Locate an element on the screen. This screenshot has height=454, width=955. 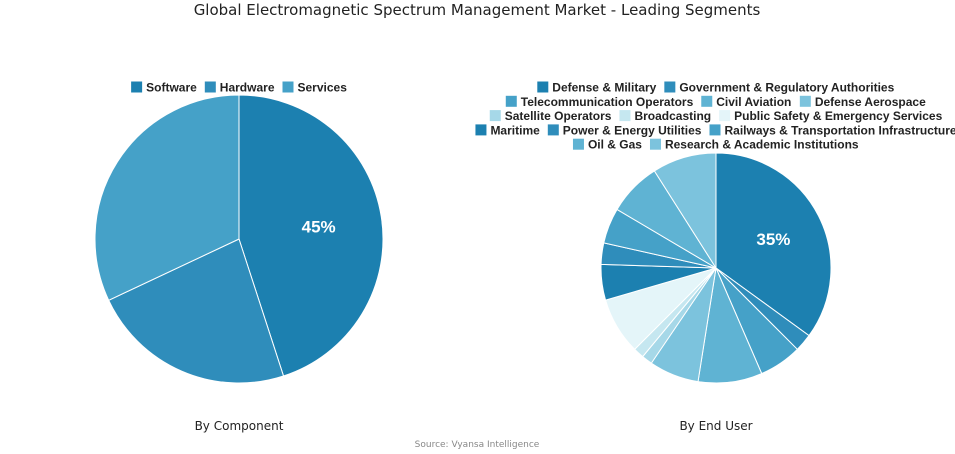
legend-item-telecommunication-operators: Telecommunication Operators is located at coordinates (599, 102).